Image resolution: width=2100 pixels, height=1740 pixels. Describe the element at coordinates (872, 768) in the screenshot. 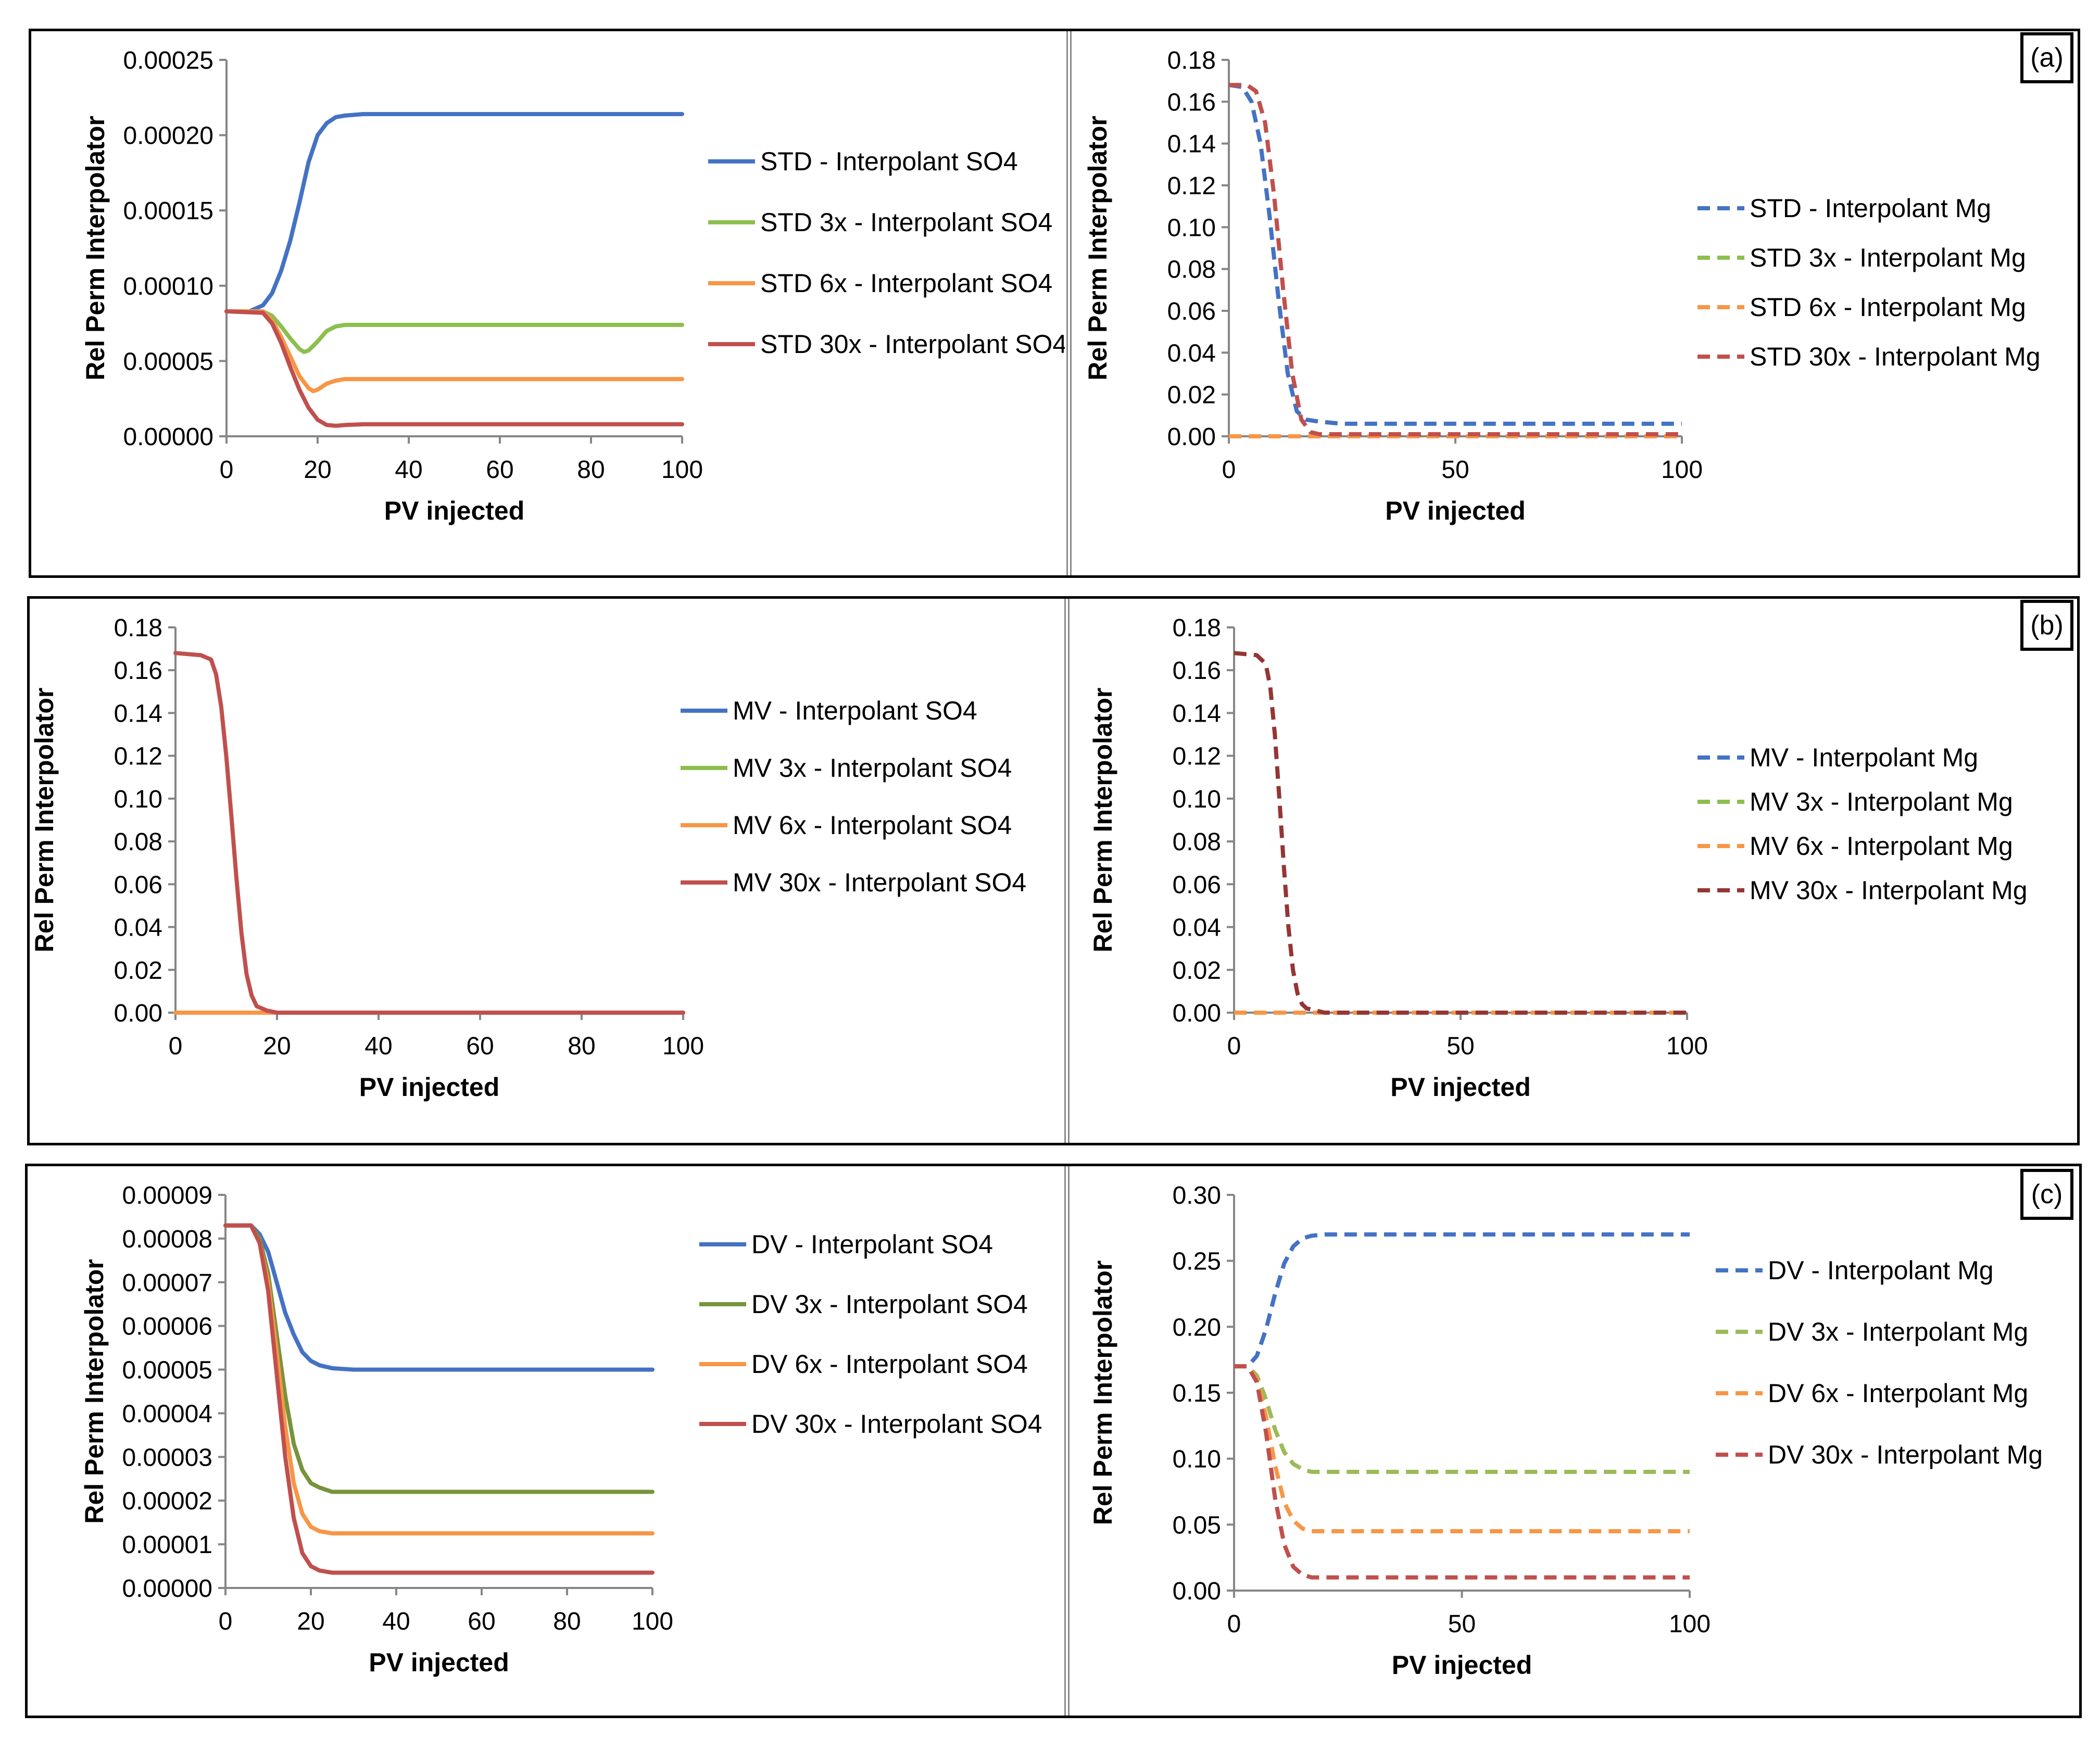

I see `legend-label-2: MV 3x - Interpolant SO4` at that location.